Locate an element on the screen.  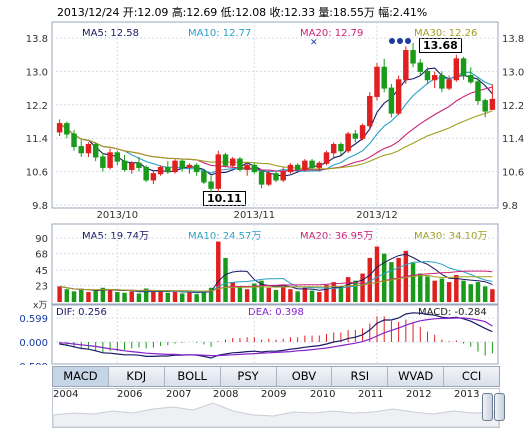
tab-cci: CCI is located at coordinates (471, 376).